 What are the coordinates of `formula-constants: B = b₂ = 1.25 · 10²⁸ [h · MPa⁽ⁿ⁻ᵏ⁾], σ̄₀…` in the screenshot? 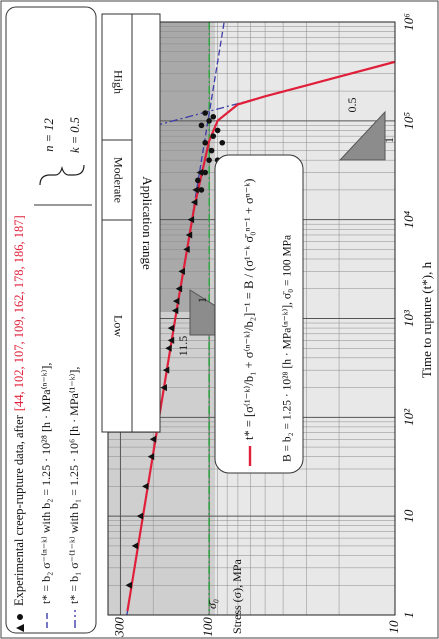 It's located at (287, 348).